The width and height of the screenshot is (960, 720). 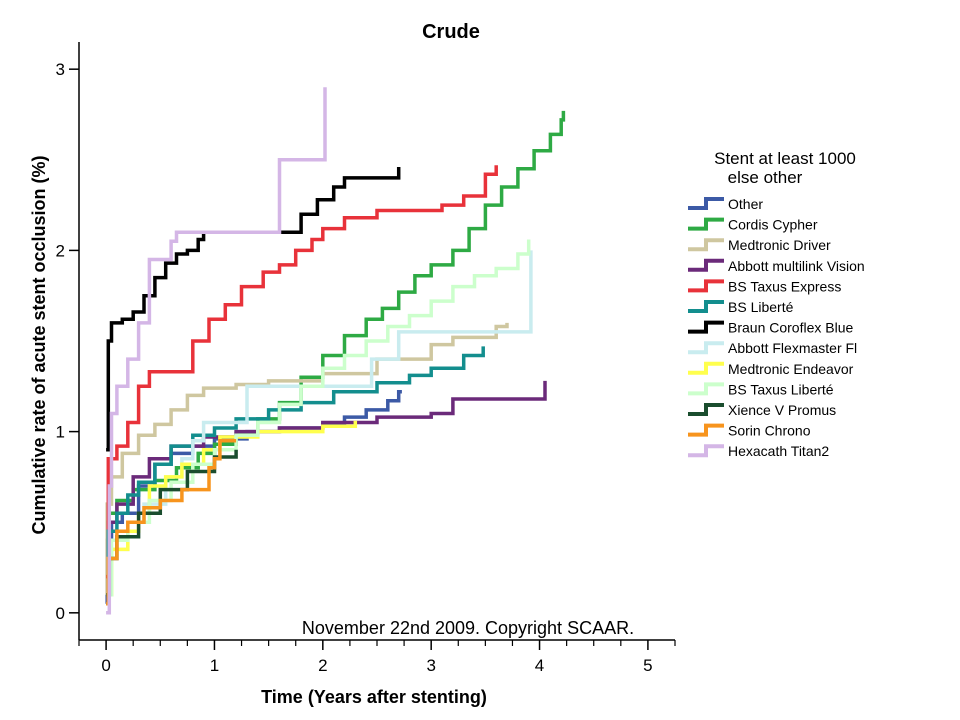 I want to click on legend-label: Xience V Promus, so click(x=782, y=410).